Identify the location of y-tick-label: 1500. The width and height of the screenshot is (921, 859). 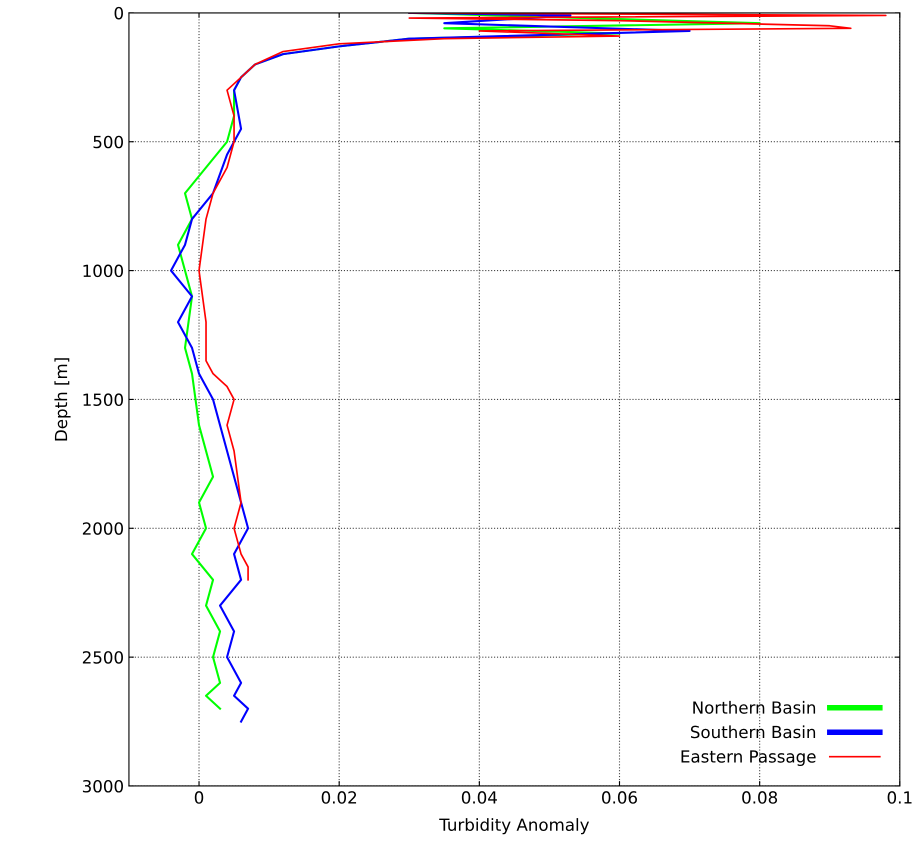
(103, 399).